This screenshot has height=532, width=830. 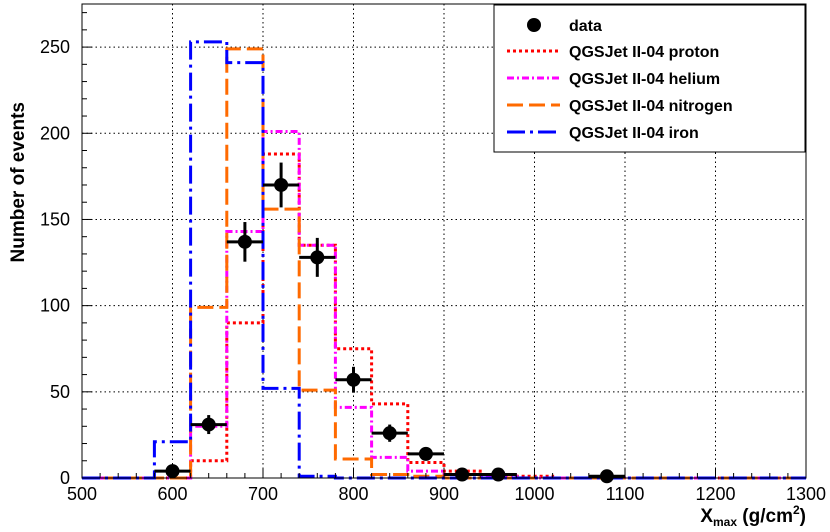 I want to click on x-axis-title-close: ), so click(x=803, y=516).